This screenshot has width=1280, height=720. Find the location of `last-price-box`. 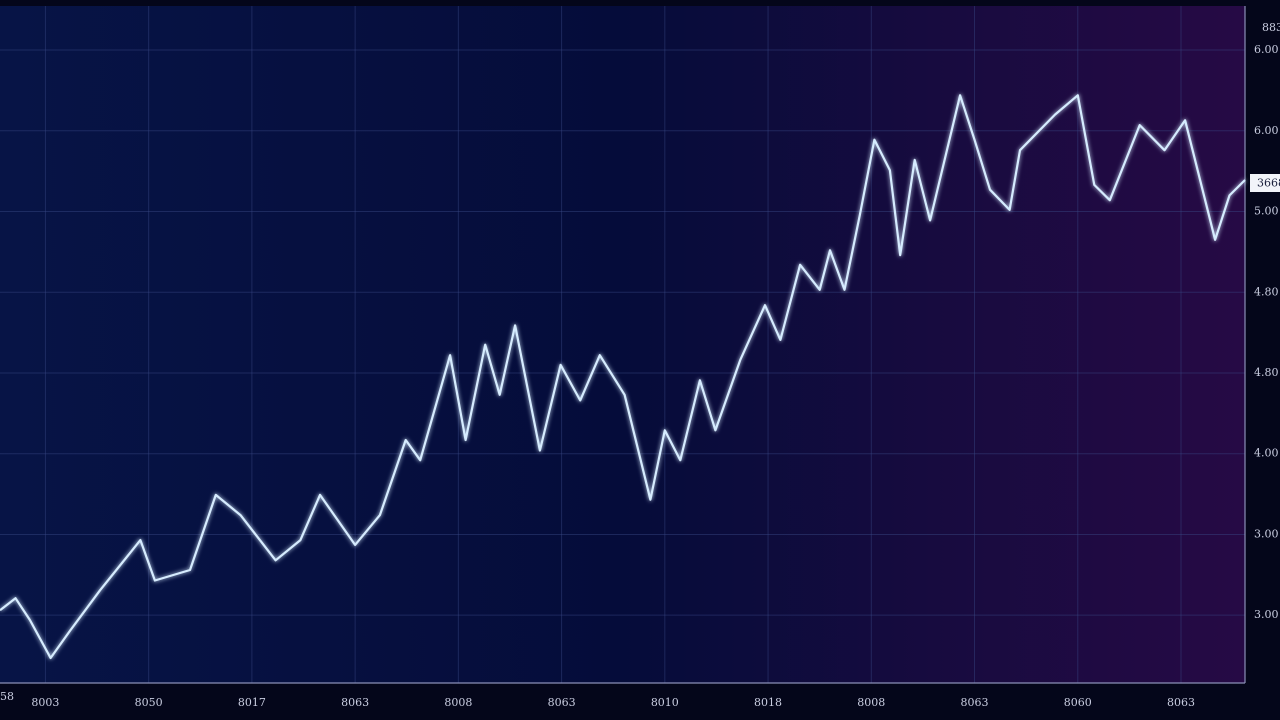

last-price-box is located at coordinates (1265, 183).